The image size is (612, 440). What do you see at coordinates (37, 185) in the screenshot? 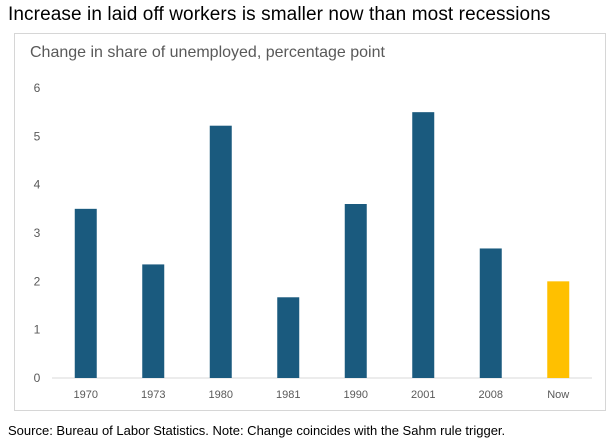
I see `y-tick-label: 4` at bounding box center [37, 185].